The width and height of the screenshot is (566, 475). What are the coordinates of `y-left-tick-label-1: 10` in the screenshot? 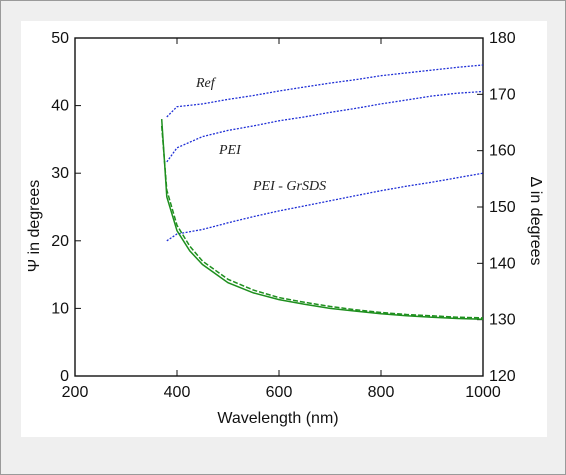 It's located at (60, 308).